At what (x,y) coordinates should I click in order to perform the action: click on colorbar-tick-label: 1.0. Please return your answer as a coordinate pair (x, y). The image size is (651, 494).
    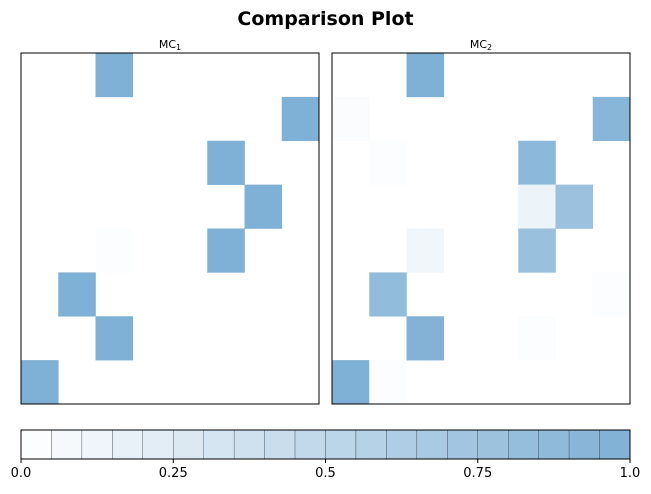
    Looking at the image, I should click on (630, 473).